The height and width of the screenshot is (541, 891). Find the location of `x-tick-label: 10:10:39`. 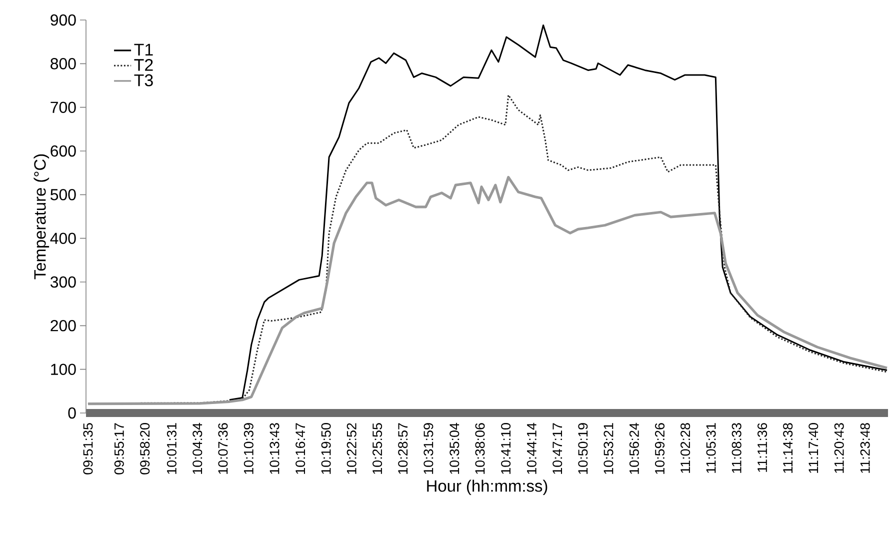

x-tick-label: 10:10:39 is located at coordinates (249, 448).